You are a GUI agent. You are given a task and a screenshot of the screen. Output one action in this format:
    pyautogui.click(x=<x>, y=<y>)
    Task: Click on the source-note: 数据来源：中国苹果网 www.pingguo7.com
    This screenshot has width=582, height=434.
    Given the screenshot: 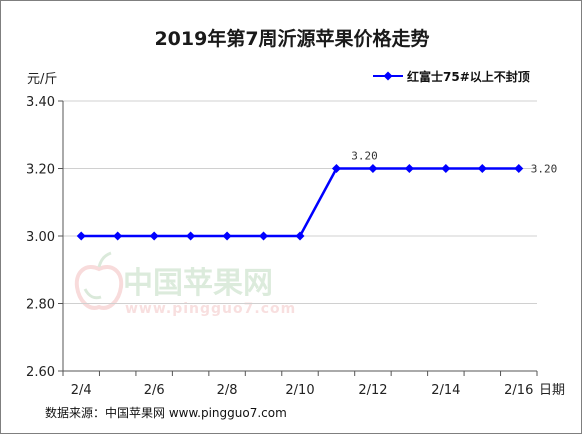 What is the action you would take?
    pyautogui.click(x=166, y=412)
    